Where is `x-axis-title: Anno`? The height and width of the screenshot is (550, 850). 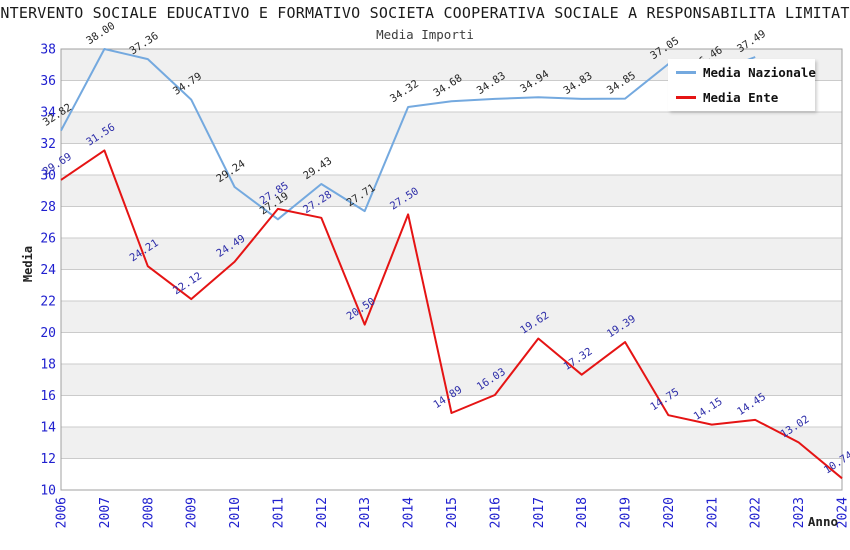 x-axis-title: Anno is located at coordinates (822, 521).